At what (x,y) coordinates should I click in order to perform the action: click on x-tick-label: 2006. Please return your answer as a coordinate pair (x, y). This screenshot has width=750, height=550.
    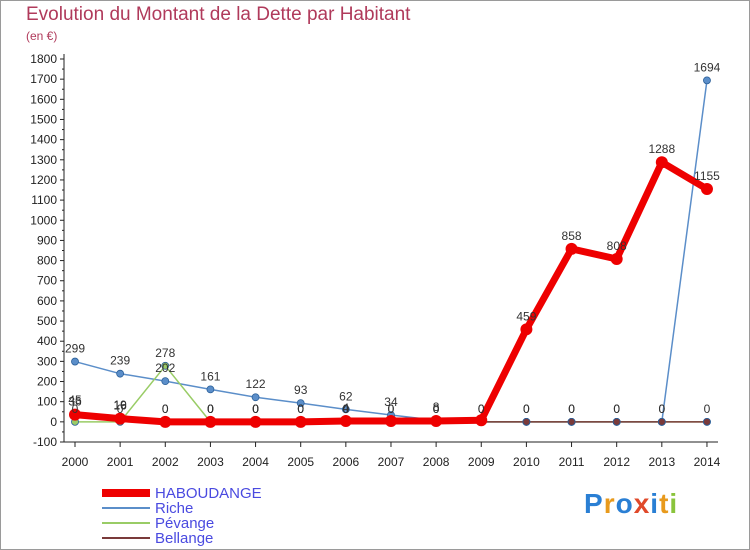
    Looking at the image, I should click on (345, 462).